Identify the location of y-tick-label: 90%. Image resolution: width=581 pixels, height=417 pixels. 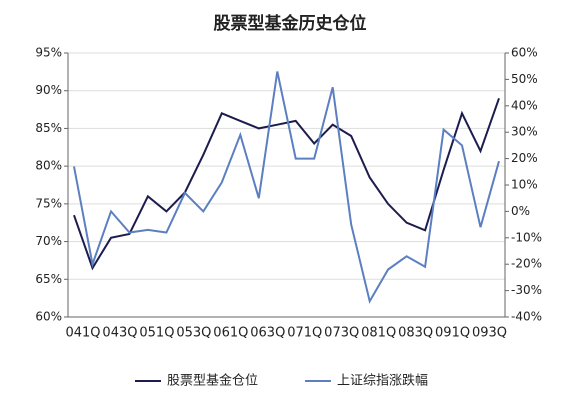
(48, 90).